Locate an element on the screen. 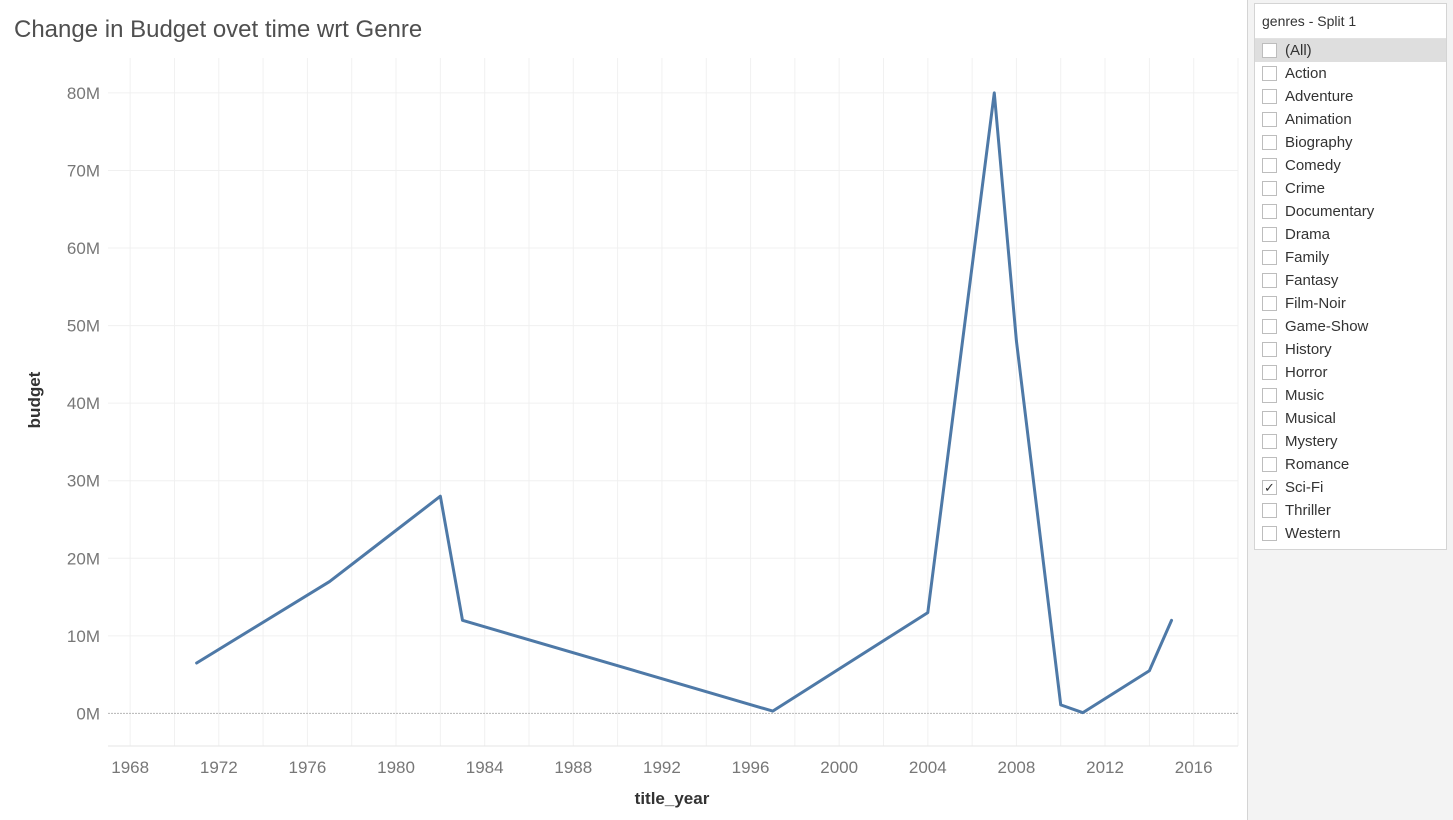 The width and height of the screenshot is (1453, 820). filter-item-label: Mystery is located at coordinates (1311, 441).